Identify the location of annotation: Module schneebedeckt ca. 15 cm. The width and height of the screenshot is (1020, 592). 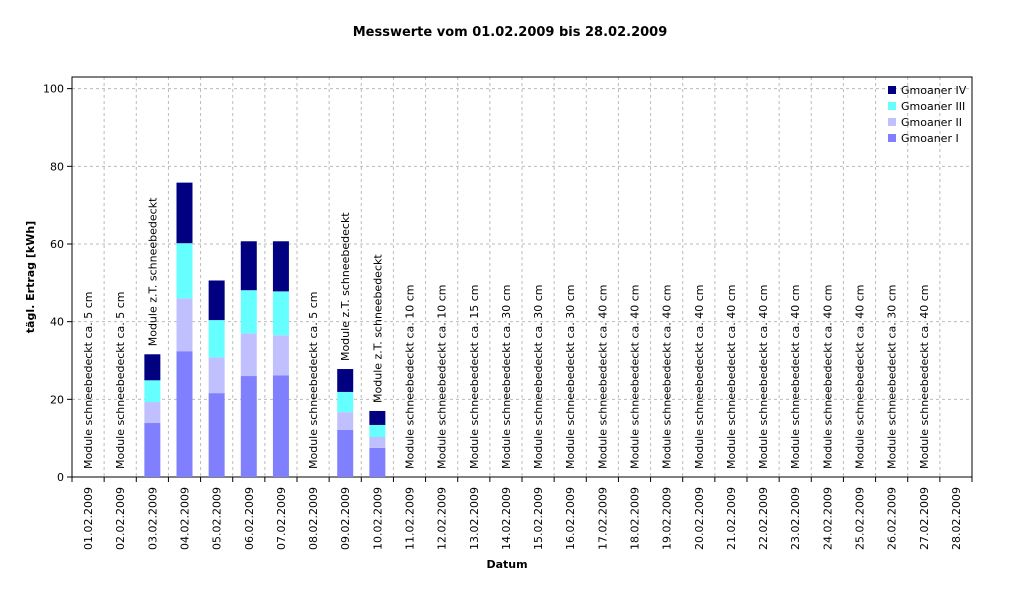
(474, 376).